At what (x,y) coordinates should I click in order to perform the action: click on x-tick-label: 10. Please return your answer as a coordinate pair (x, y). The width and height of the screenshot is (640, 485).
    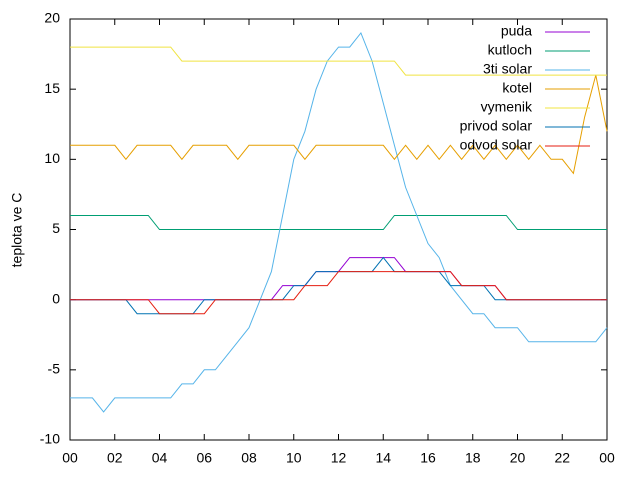
    Looking at the image, I should click on (294, 458).